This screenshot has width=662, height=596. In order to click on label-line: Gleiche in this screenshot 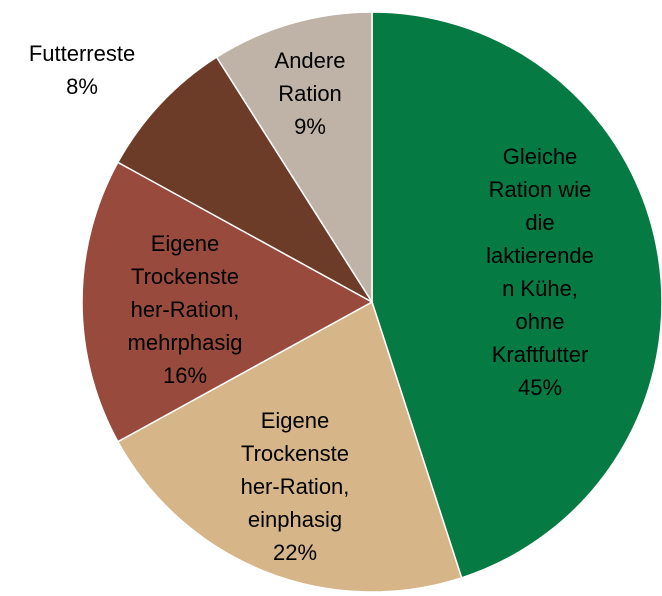, I will do `click(540, 156)`.